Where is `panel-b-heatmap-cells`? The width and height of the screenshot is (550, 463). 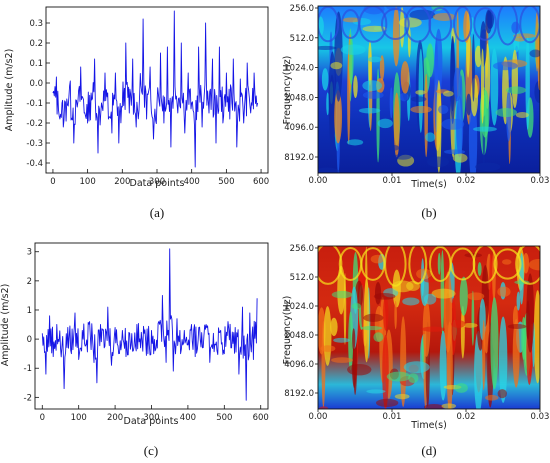
panel-b-heatmap-cells is located at coordinates (429, 89).